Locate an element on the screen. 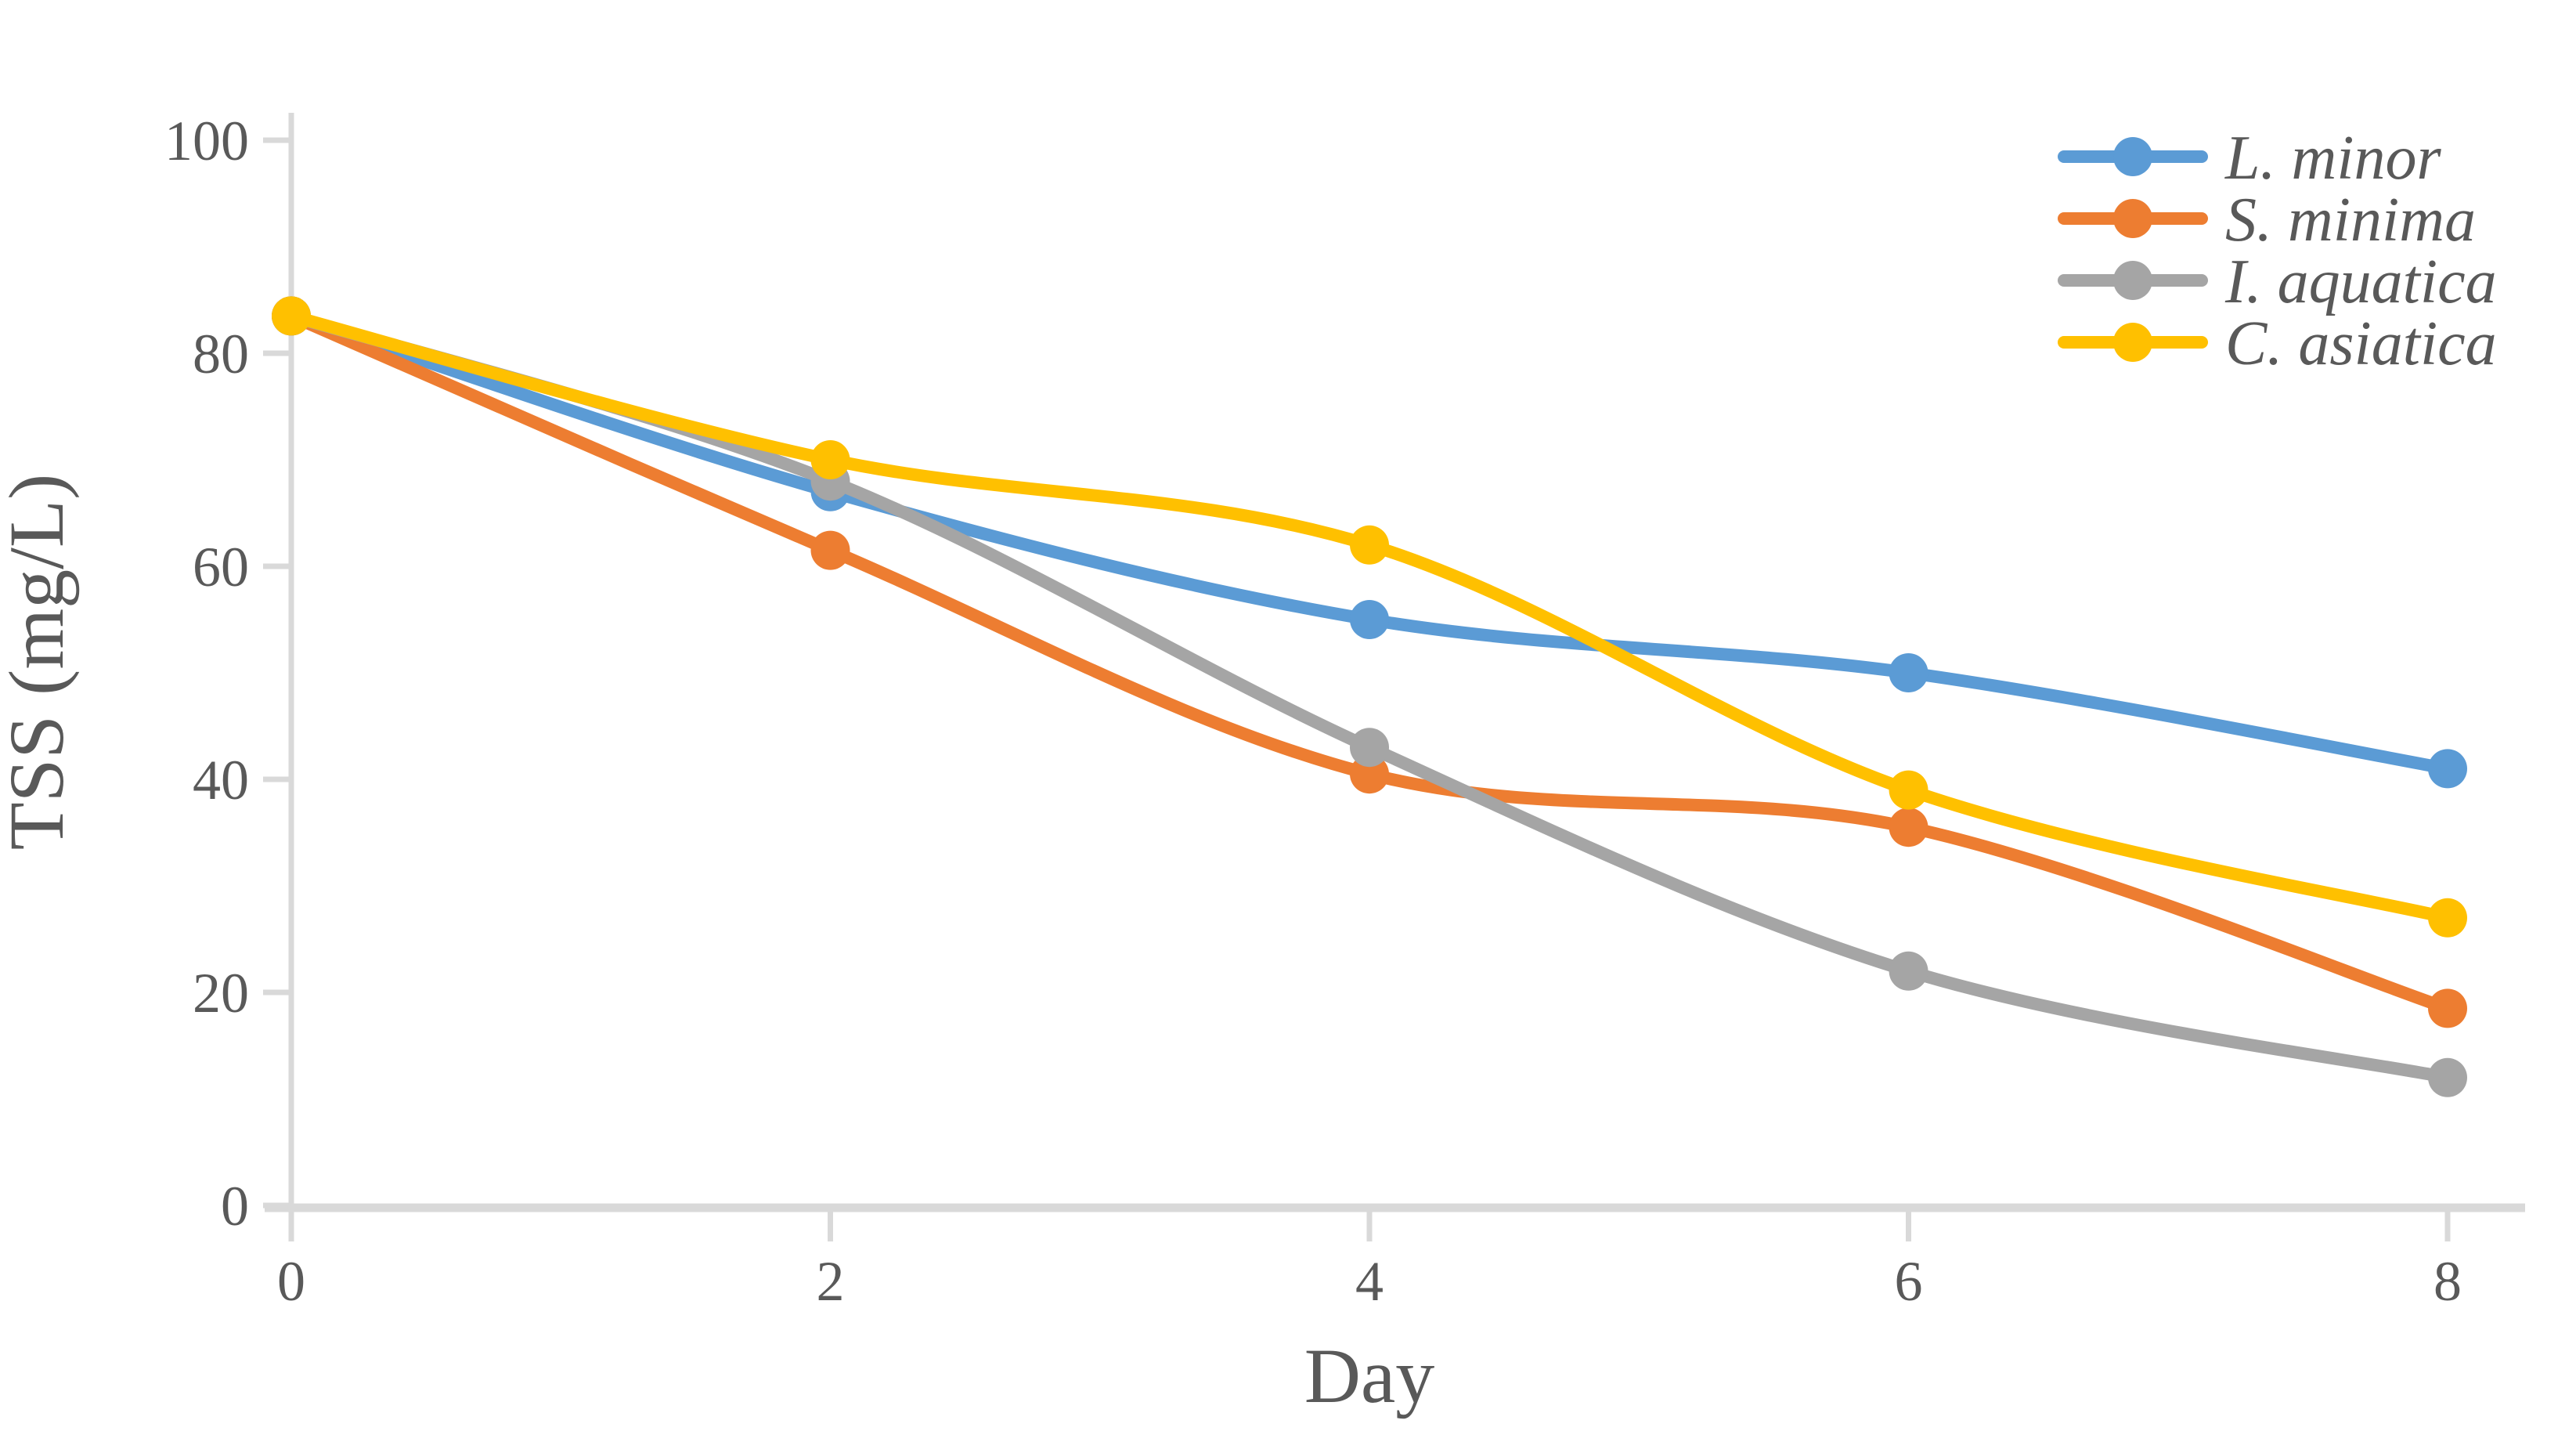  x-tick-label: 0 is located at coordinates (291, 1281).